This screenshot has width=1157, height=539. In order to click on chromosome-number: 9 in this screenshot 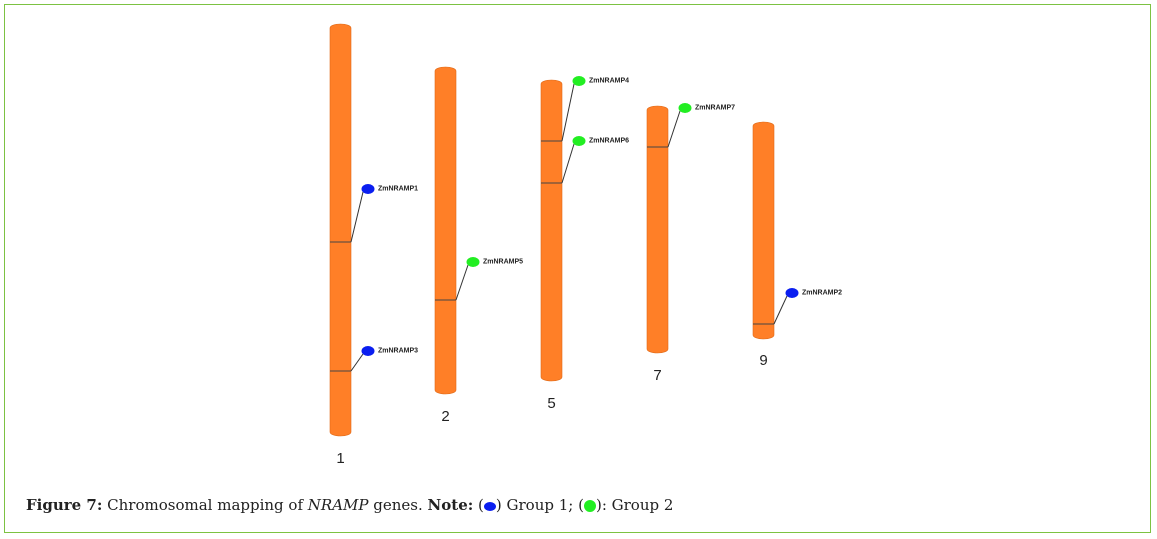, I will do `click(763, 360)`.